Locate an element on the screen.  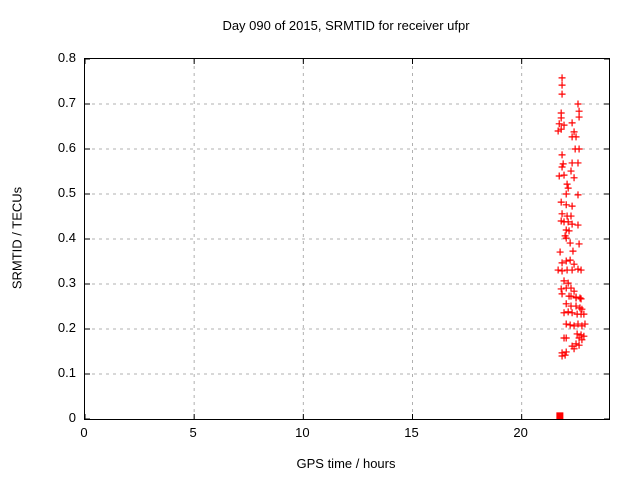
y-tick-label: 0.1 is located at coordinates (66, 372).